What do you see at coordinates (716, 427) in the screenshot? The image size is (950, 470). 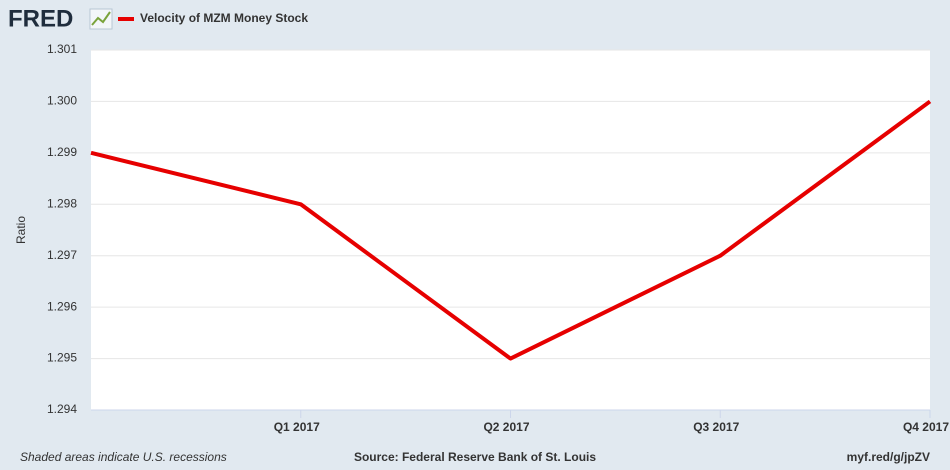 I see `x-tick-label: Q3 2017` at bounding box center [716, 427].